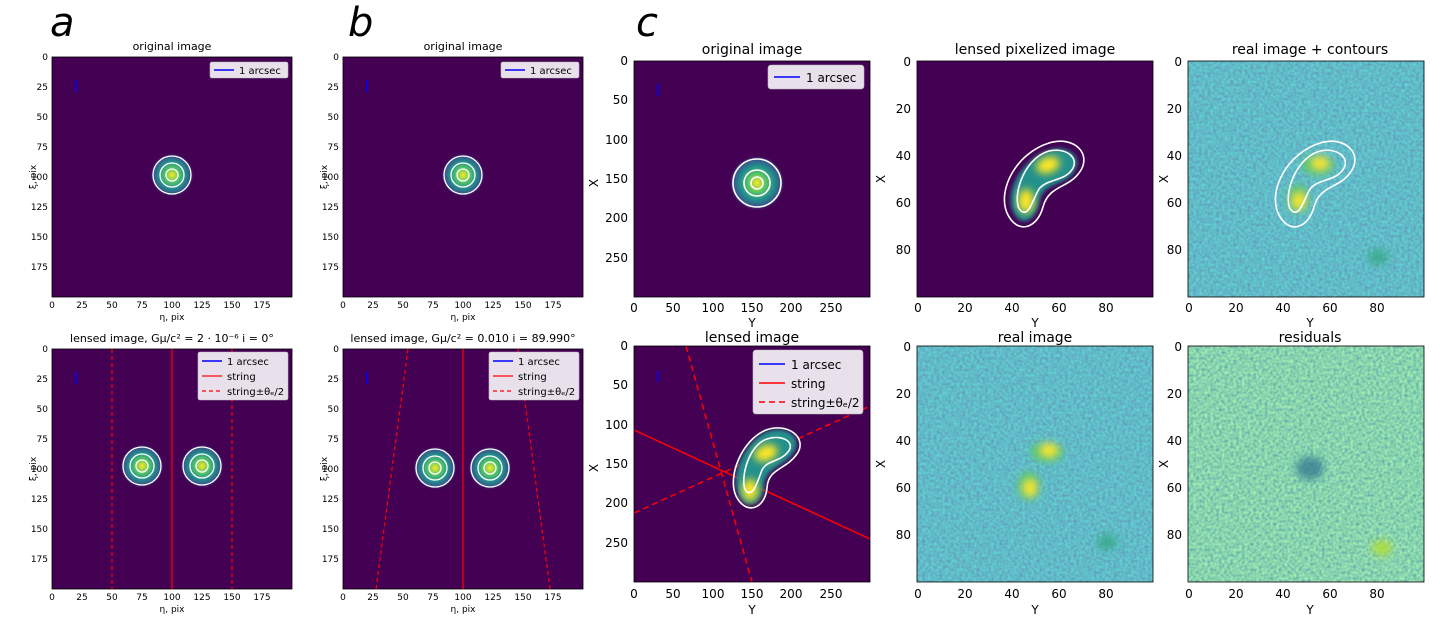 This screenshot has height=626, width=1440. I want to click on panel-title: real image, so click(1035, 338).